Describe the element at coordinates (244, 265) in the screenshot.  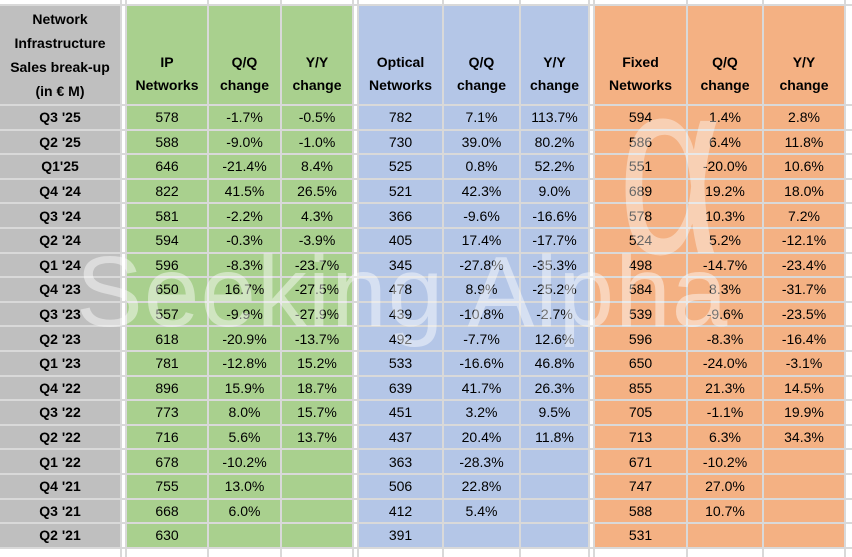
I see `ip-networks-qq-change-cell: -8.3%` at that location.